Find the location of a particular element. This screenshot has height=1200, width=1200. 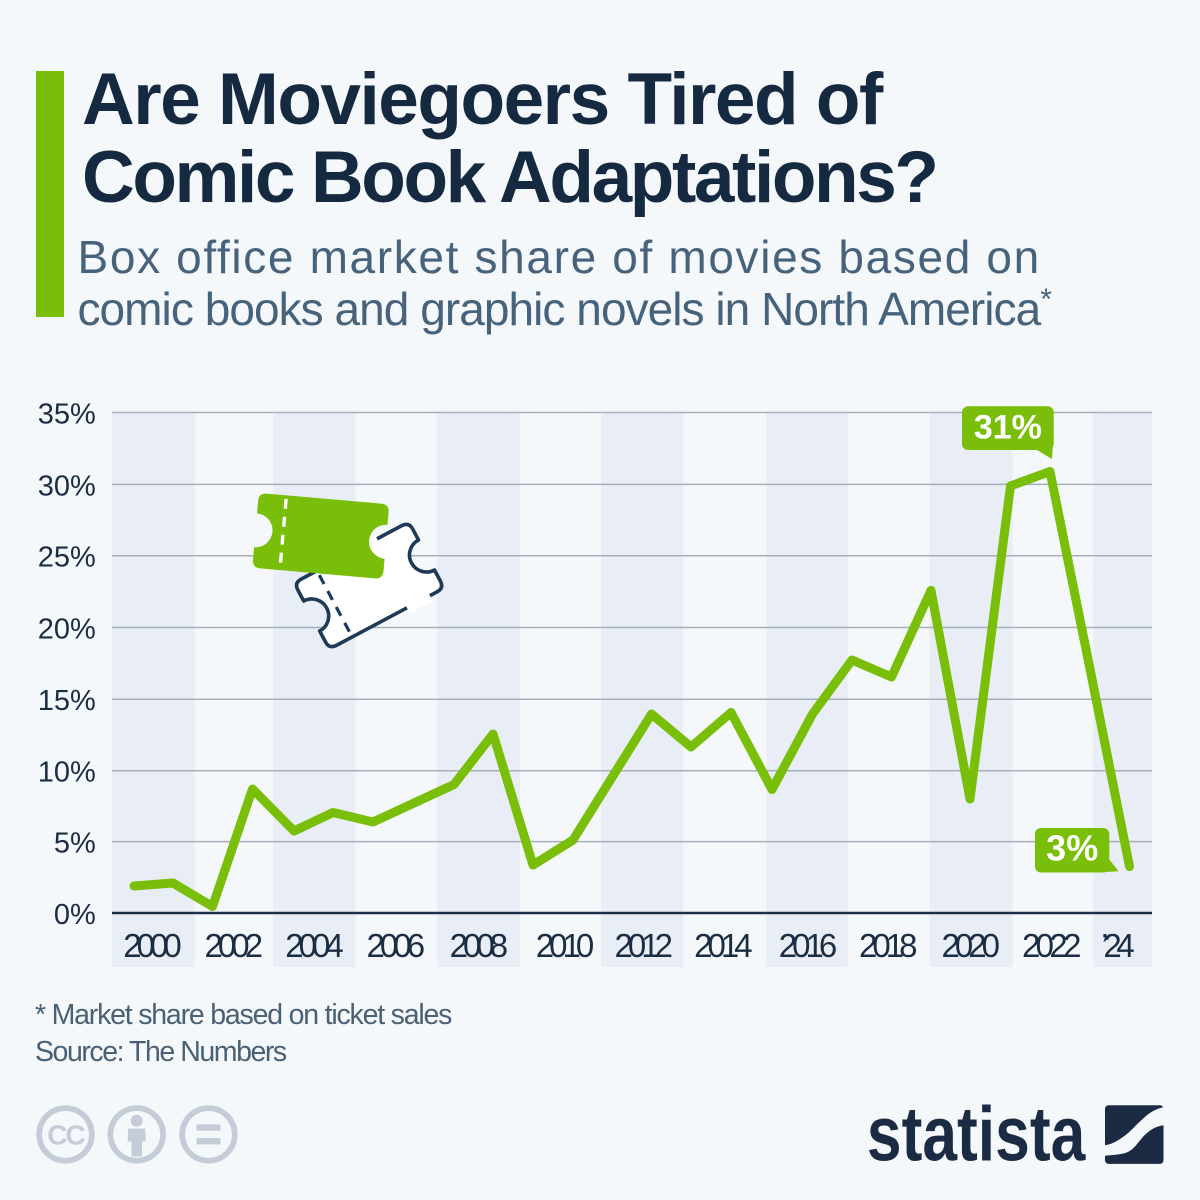

svg-text: CC is located at coordinates (66, 1135).